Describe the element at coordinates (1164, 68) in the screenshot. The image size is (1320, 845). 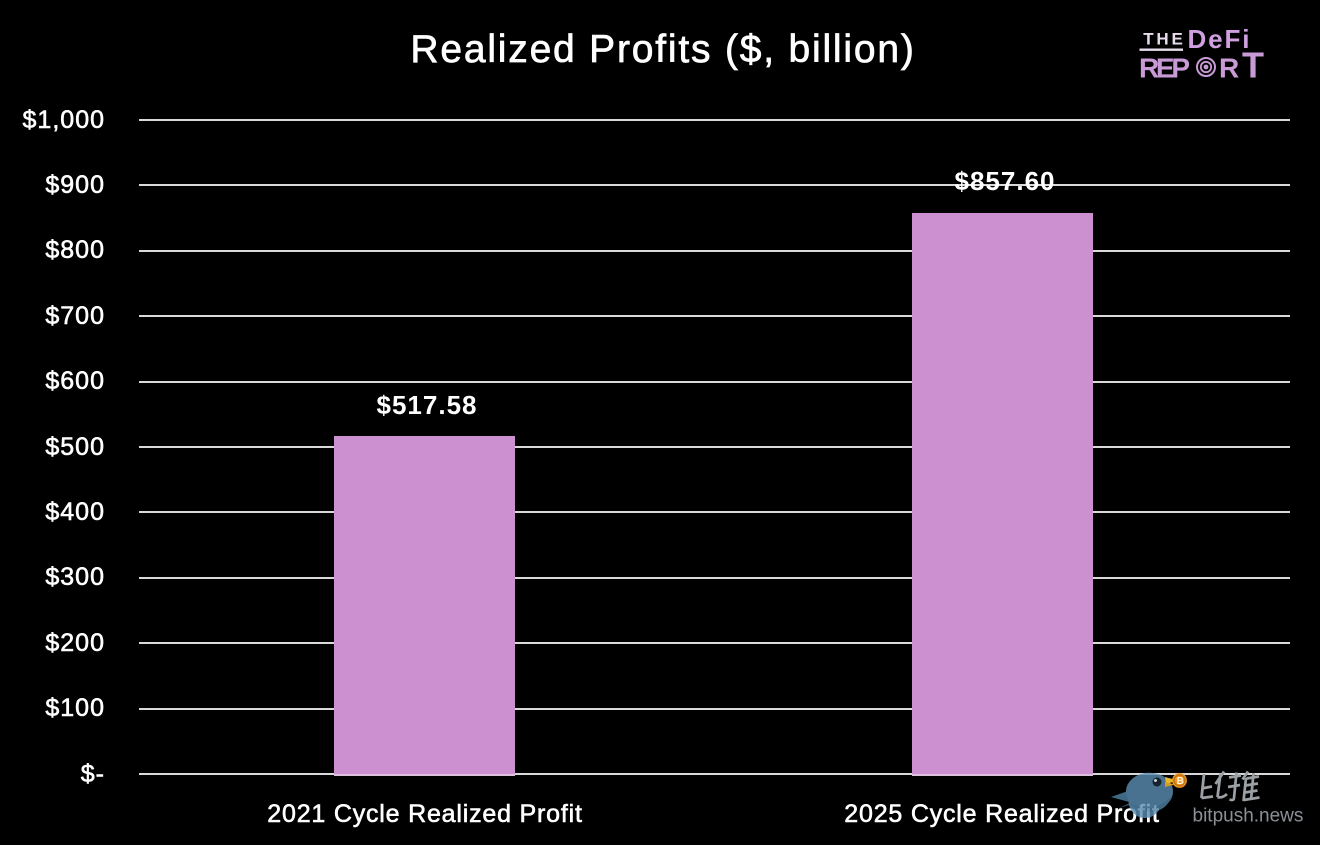
I see `svg-text: REP` at that location.